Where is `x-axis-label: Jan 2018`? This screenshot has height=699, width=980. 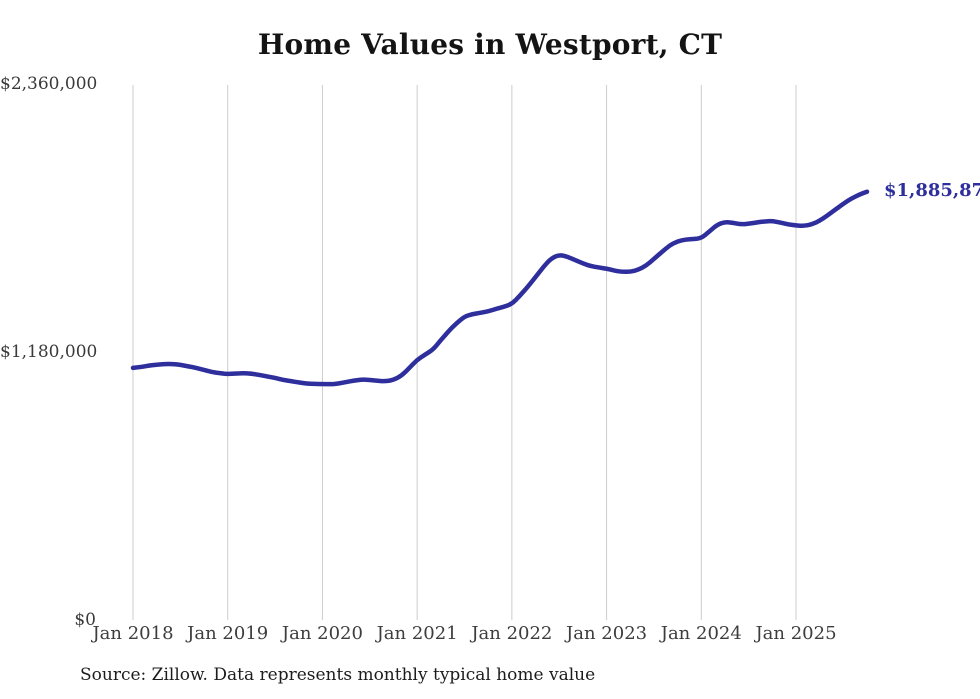 x-axis-label: Jan 2018 is located at coordinates (133, 633).